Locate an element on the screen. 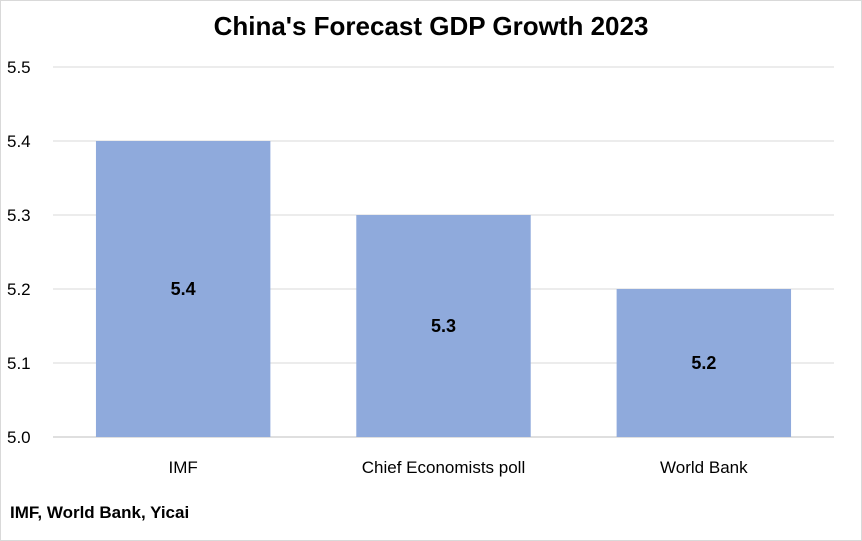 This screenshot has height=541, width=862. x-category-label: World Bank is located at coordinates (704, 467).